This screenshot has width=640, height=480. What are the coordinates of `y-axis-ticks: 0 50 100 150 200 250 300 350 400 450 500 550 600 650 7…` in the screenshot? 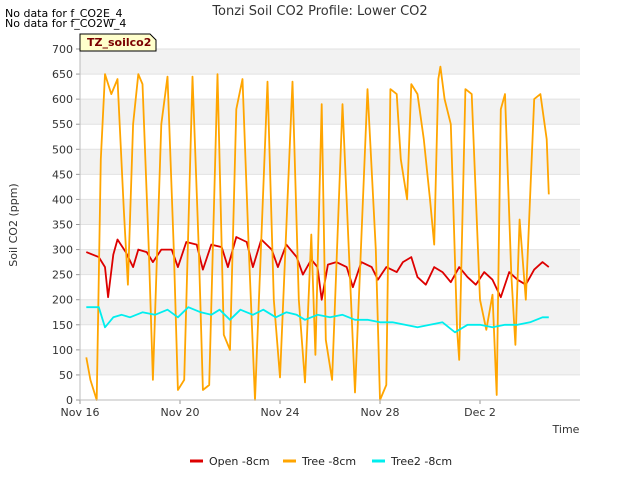 It's located at (66, 225).